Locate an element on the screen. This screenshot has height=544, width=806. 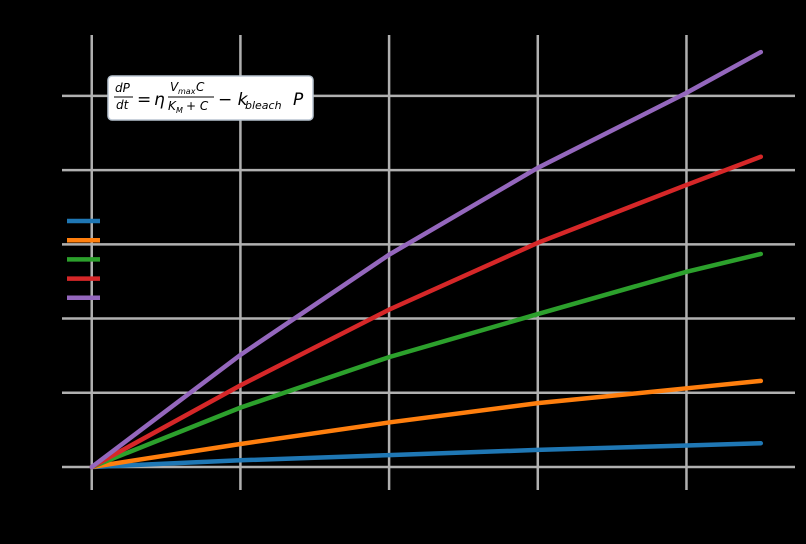
eq-part: − k is located at coordinates (233, 100).